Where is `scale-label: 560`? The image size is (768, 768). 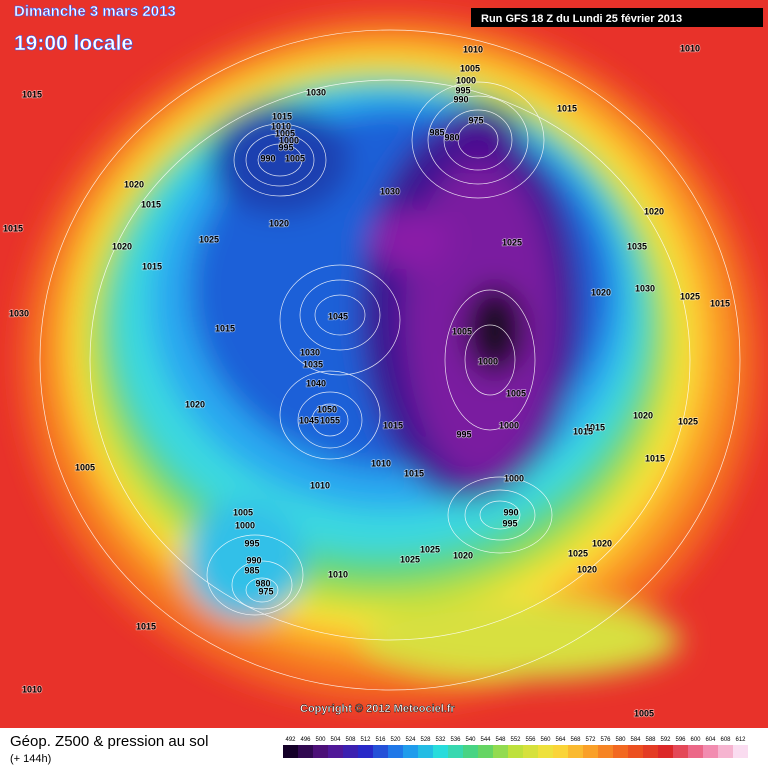 scale-label: 560 is located at coordinates (545, 740).